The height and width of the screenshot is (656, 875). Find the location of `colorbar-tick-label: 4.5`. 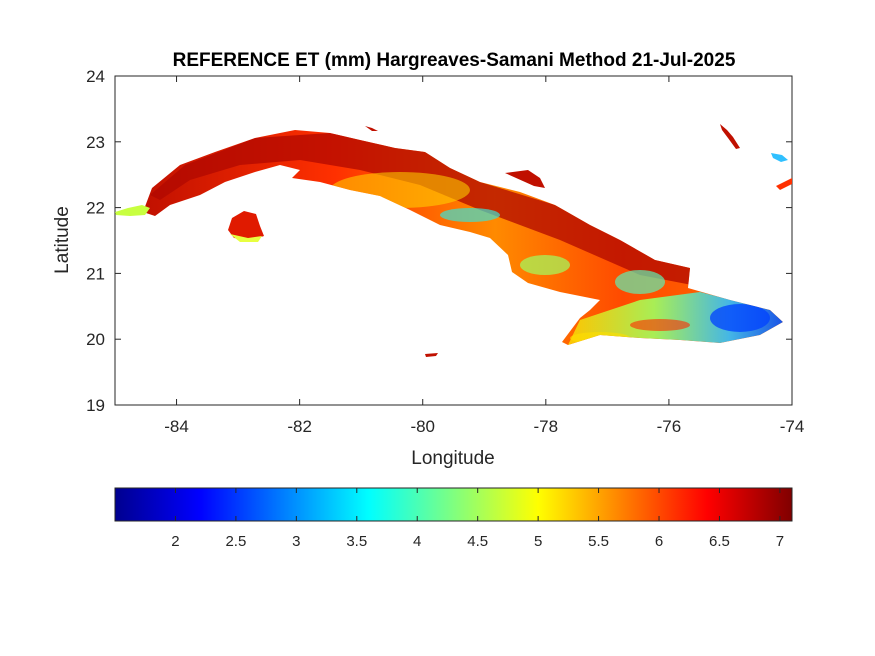

colorbar-tick-label: 4.5 is located at coordinates (477, 541).